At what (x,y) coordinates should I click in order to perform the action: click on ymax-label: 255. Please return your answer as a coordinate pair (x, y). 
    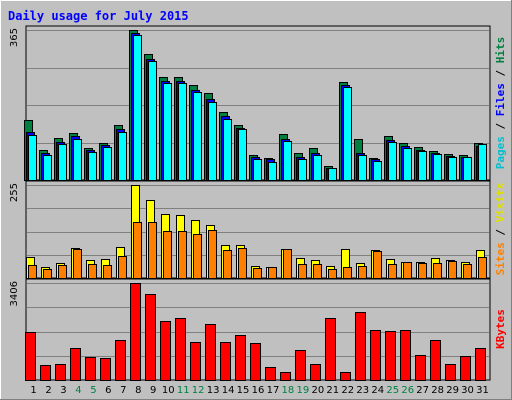
    Looking at the image, I should click on (14, 192).